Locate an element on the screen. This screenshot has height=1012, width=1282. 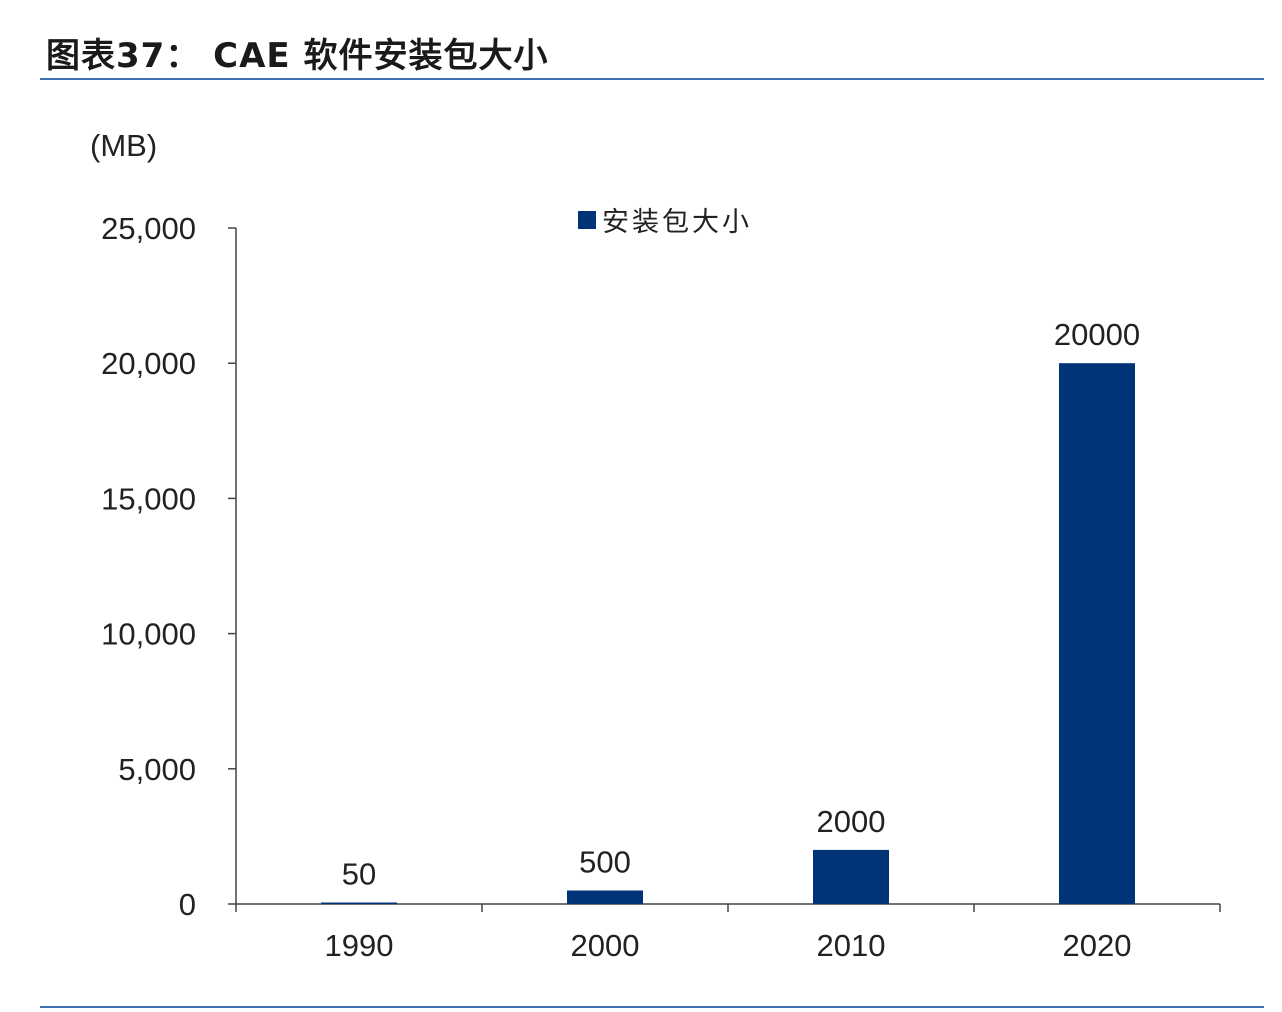
data-label-1990: 50 is located at coordinates (359, 874).